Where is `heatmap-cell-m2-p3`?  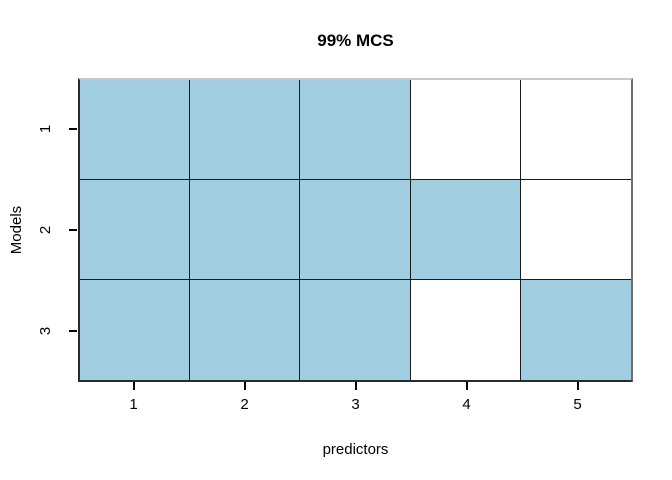
heatmap-cell-m2-p3 is located at coordinates (355, 230).